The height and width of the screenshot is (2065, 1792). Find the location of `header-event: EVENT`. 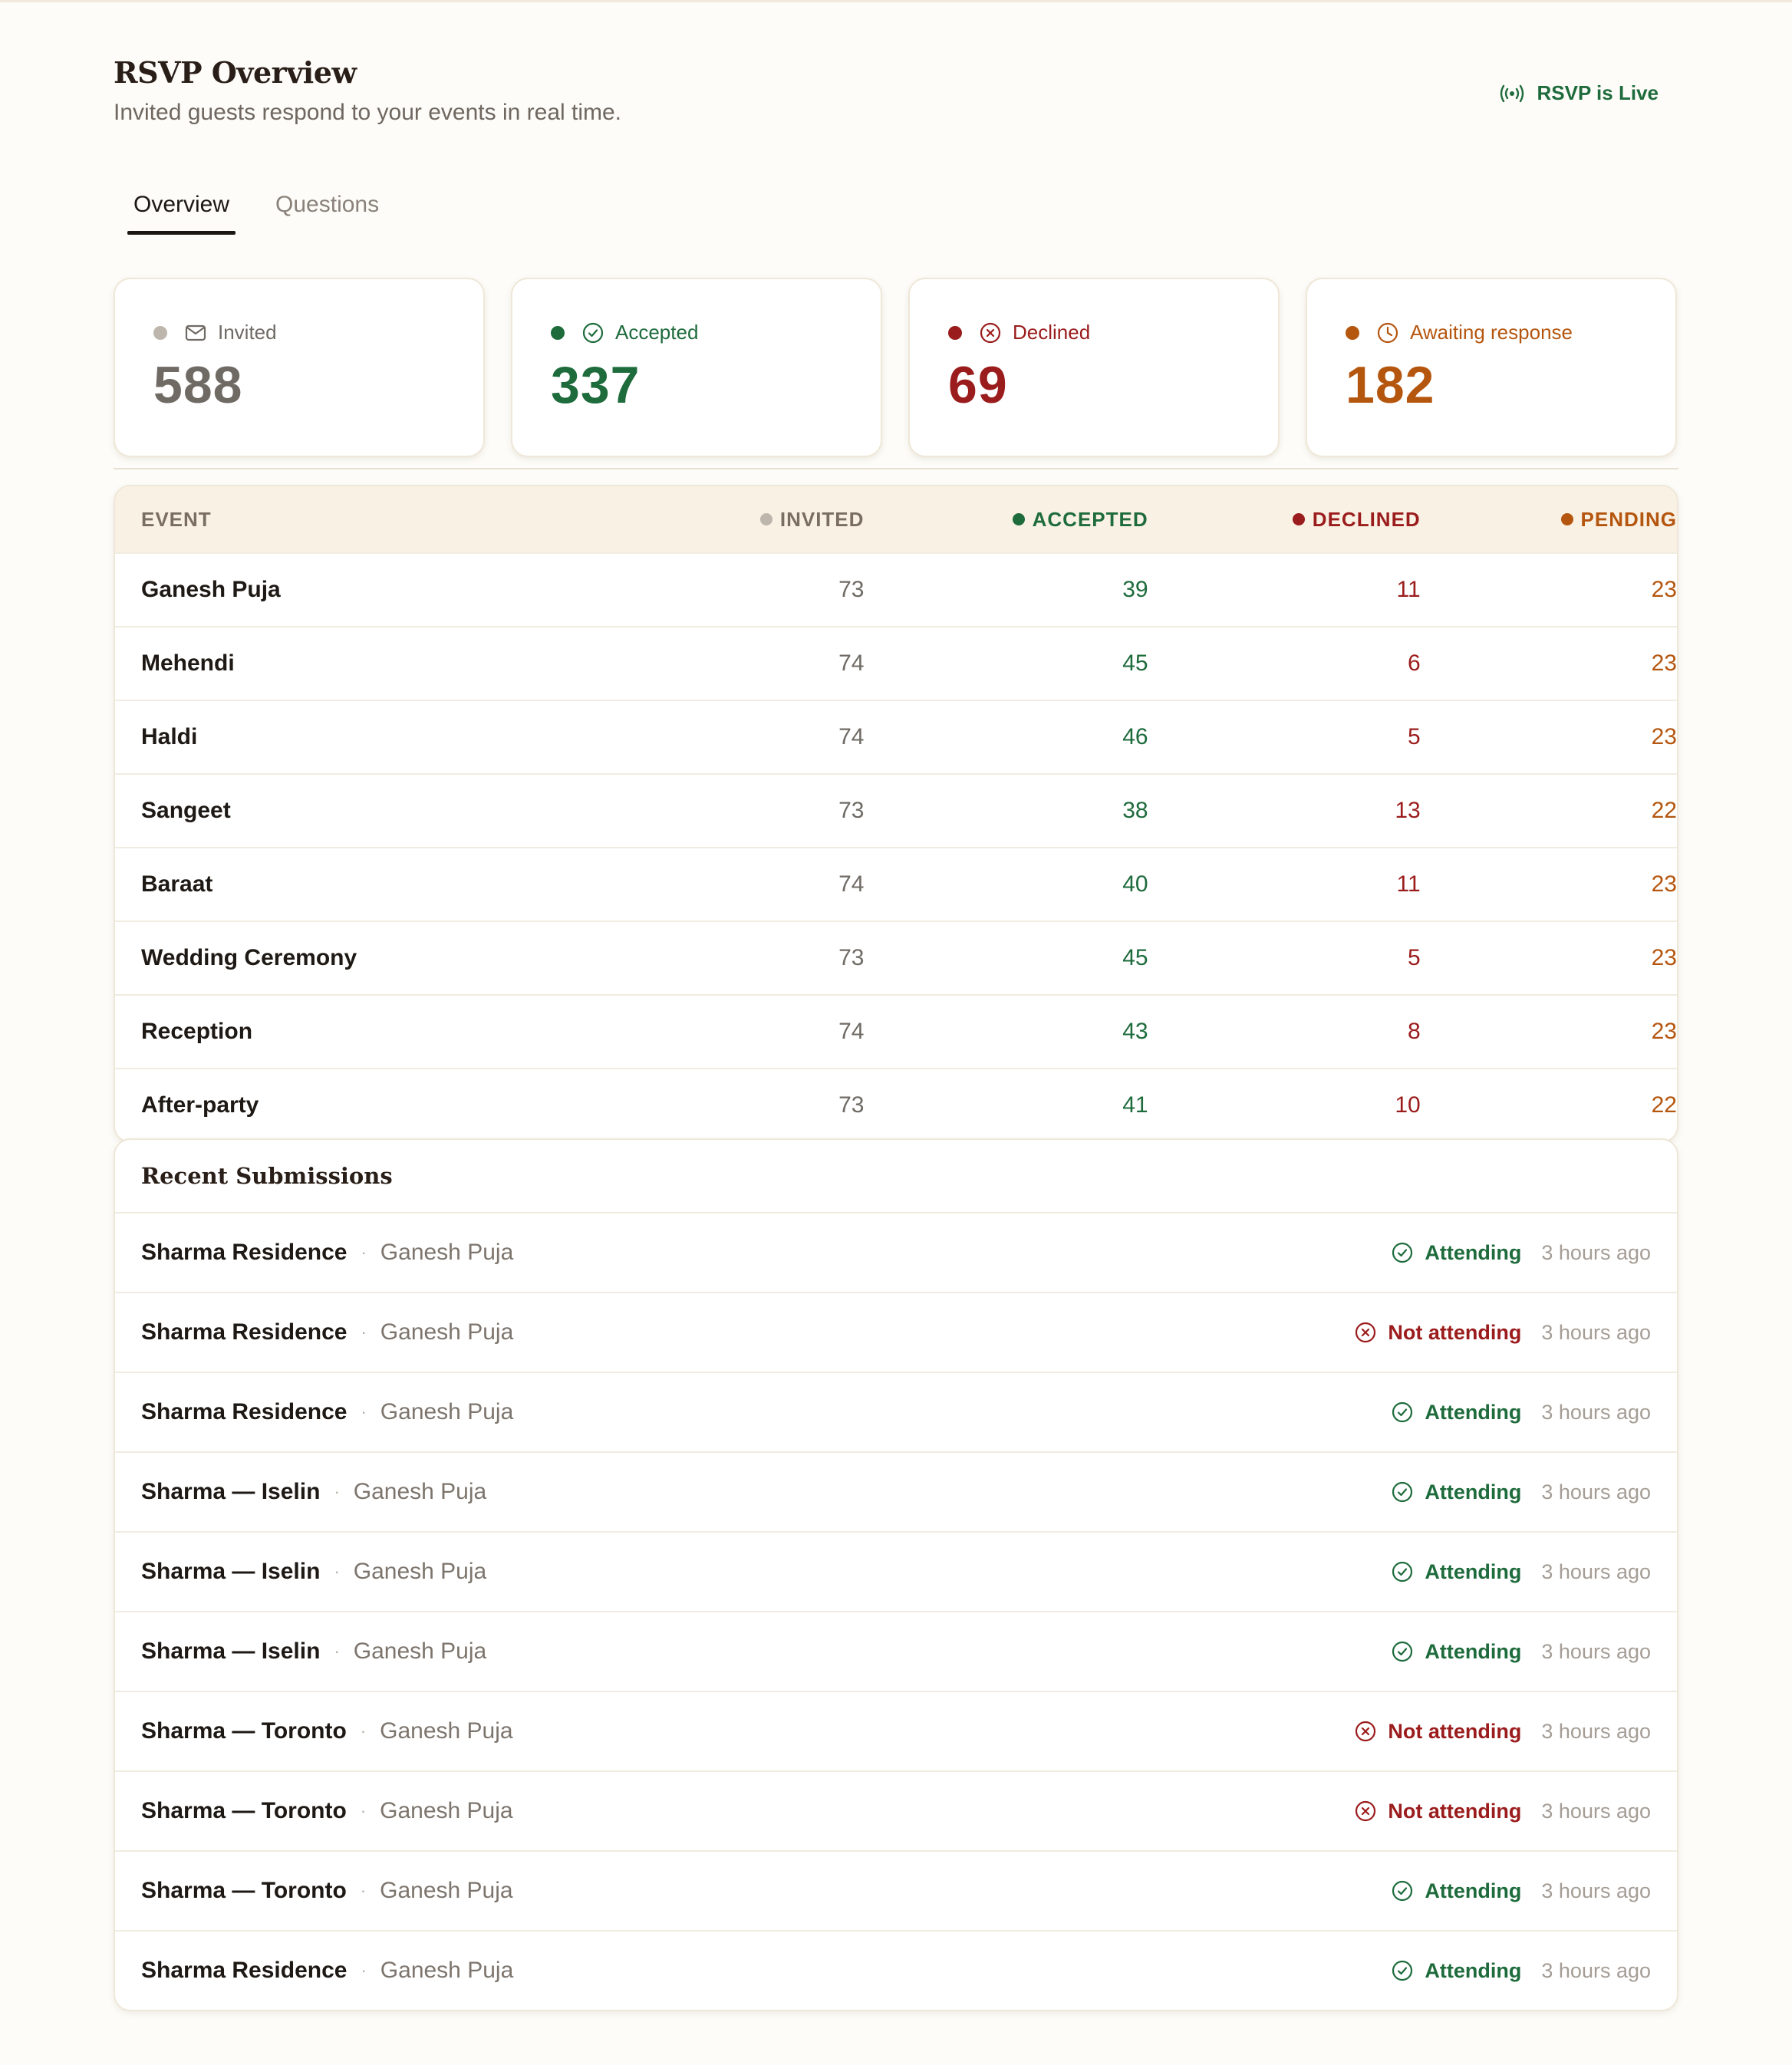

header-event: EVENT is located at coordinates (176, 519).